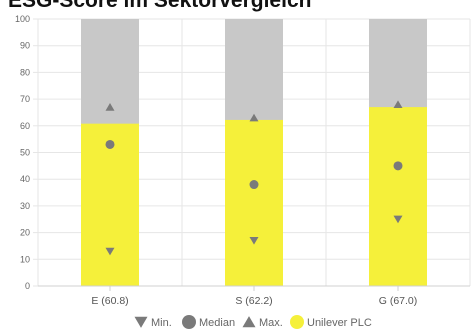 Image resolution: width=474 pixels, height=336 pixels. I want to click on y-tick-label: 70, so click(25, 99).